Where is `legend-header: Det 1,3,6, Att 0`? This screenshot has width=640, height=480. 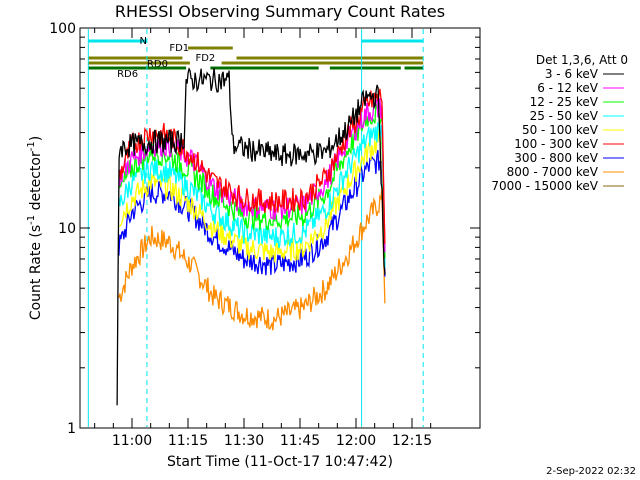 legend-header: Det 1,3,6, Att 0 is located at coordinates (582, 60).